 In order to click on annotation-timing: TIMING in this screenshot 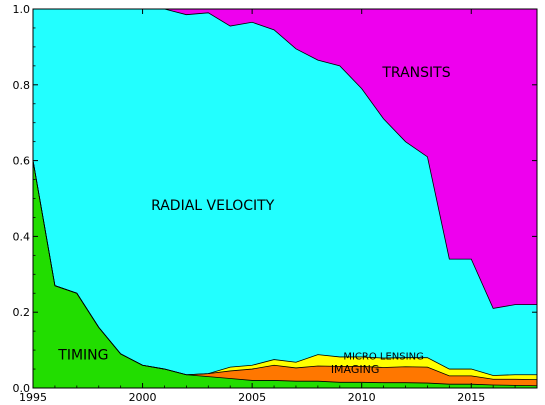, I will do `click(82, 356)`.